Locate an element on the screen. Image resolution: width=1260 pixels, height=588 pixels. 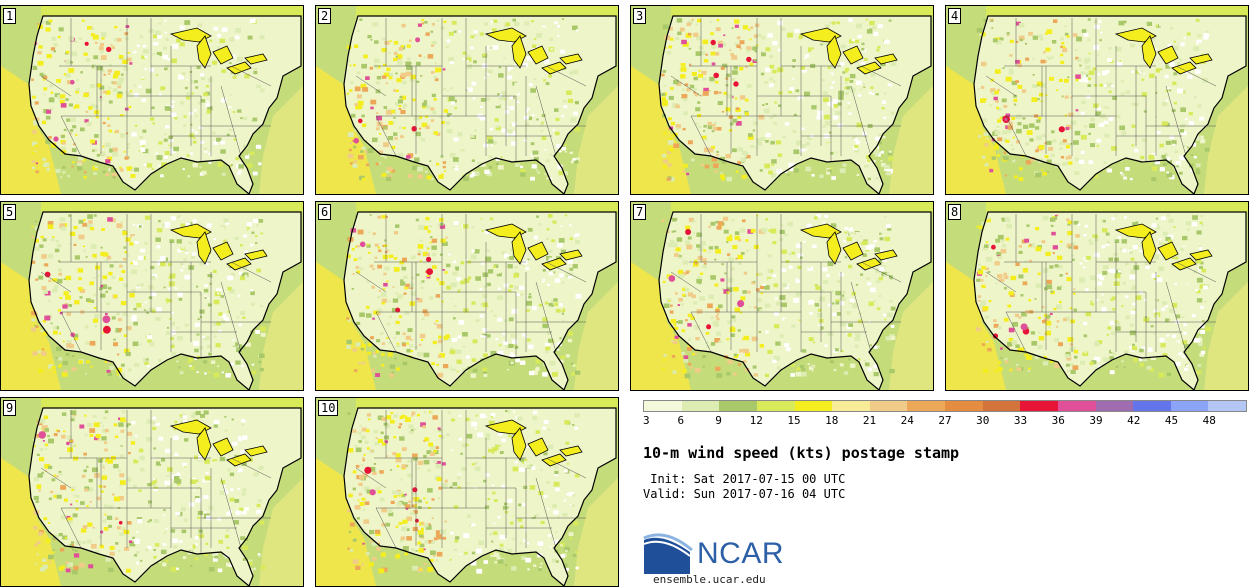
colorbar-tick-label: 30 is located at coordinates (983, 420).